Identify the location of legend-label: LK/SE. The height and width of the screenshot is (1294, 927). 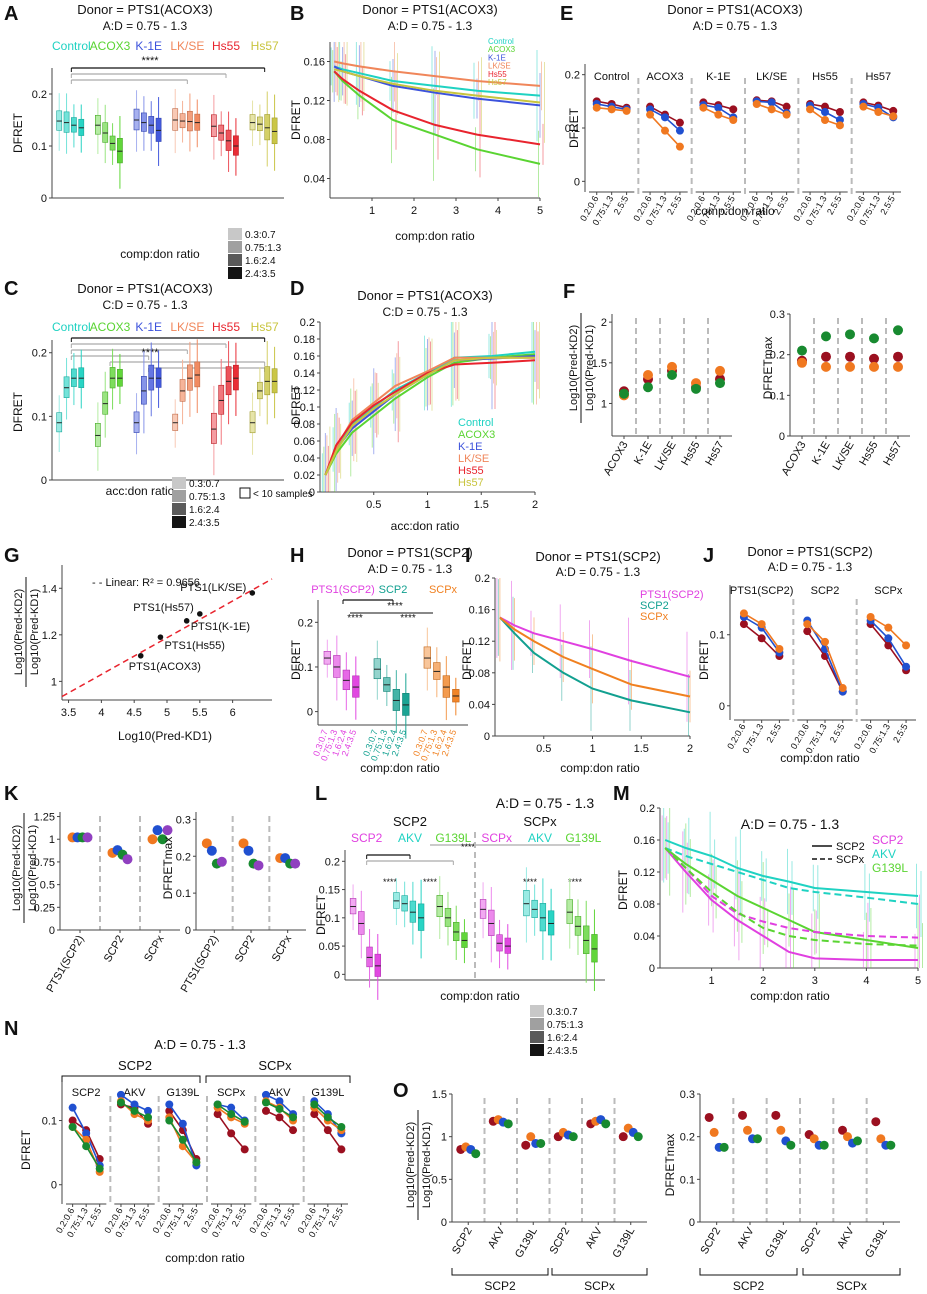
(473, 459).